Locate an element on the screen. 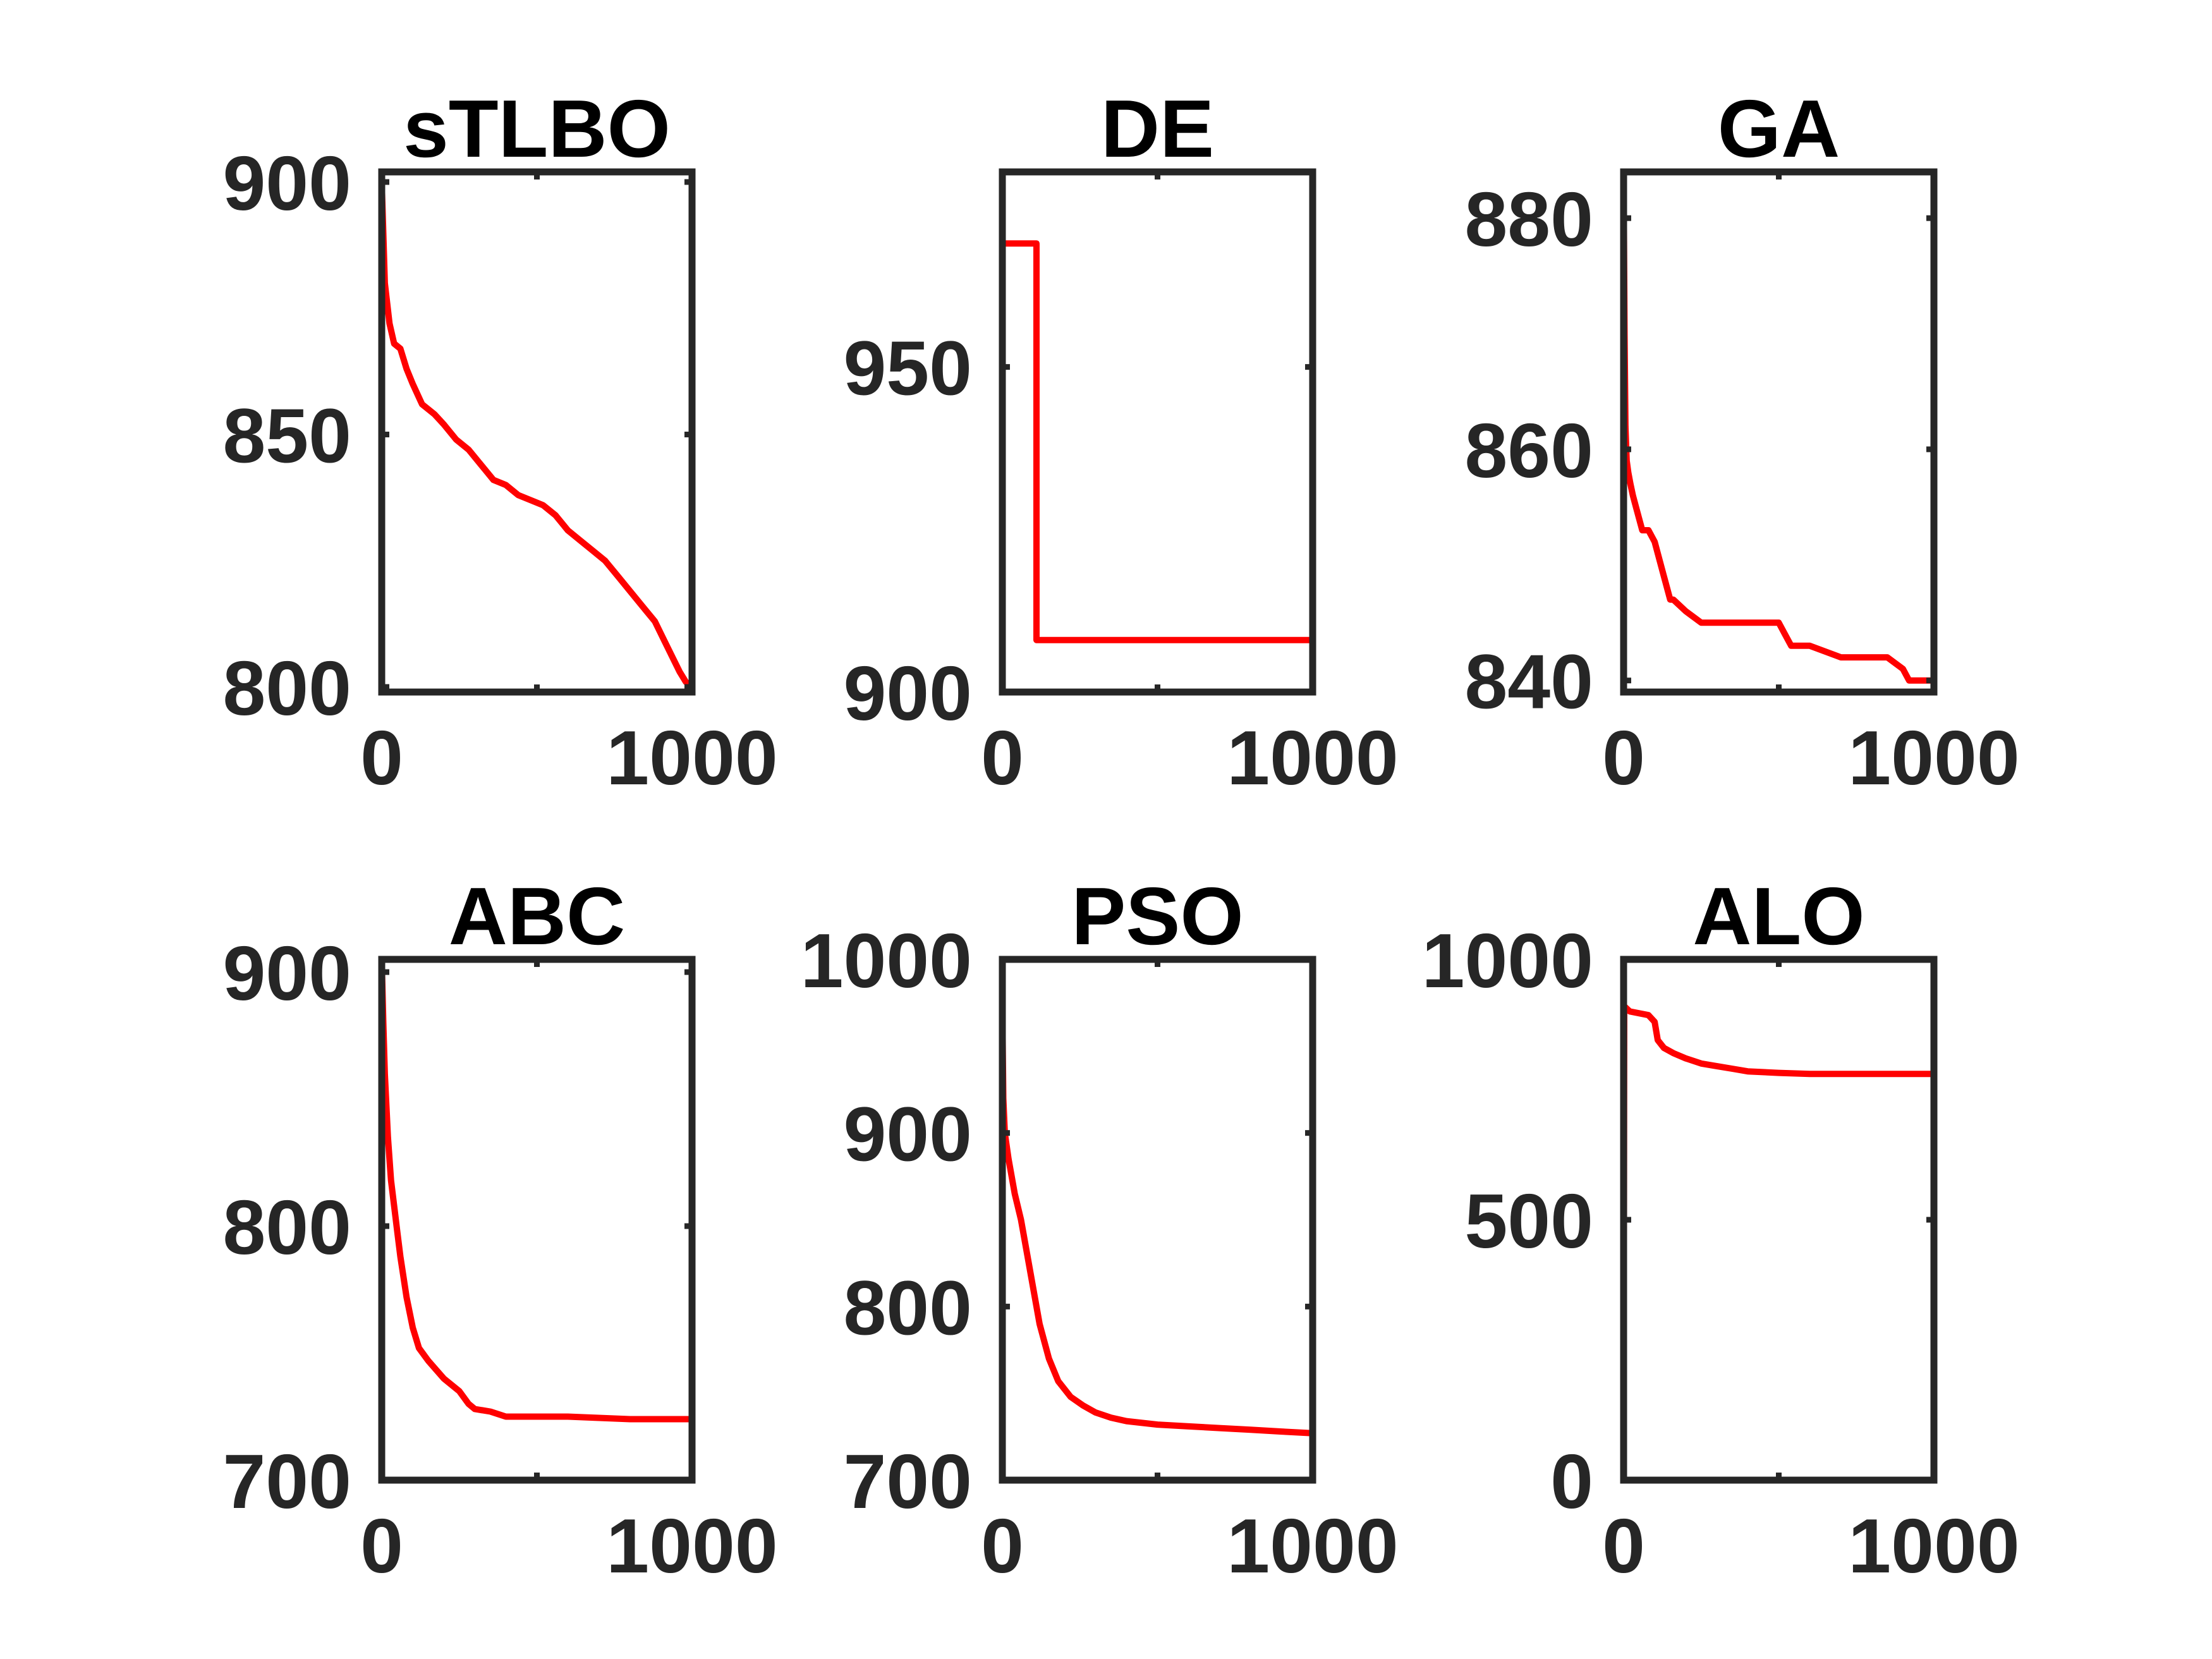 The image size is (2212, 1659). subplot-abc: ABC 0 1000 700 800 900 is located at coordinates (500, 1230).